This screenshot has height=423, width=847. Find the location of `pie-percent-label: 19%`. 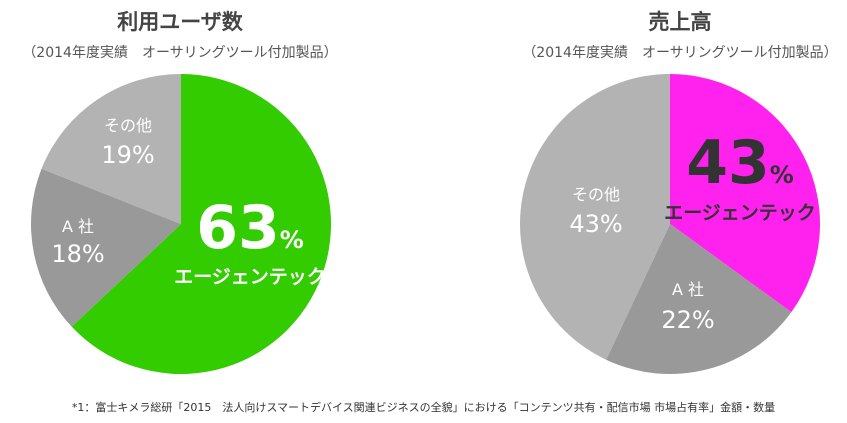

pie-percent-label: 19% is located at coordinates (127, 155).